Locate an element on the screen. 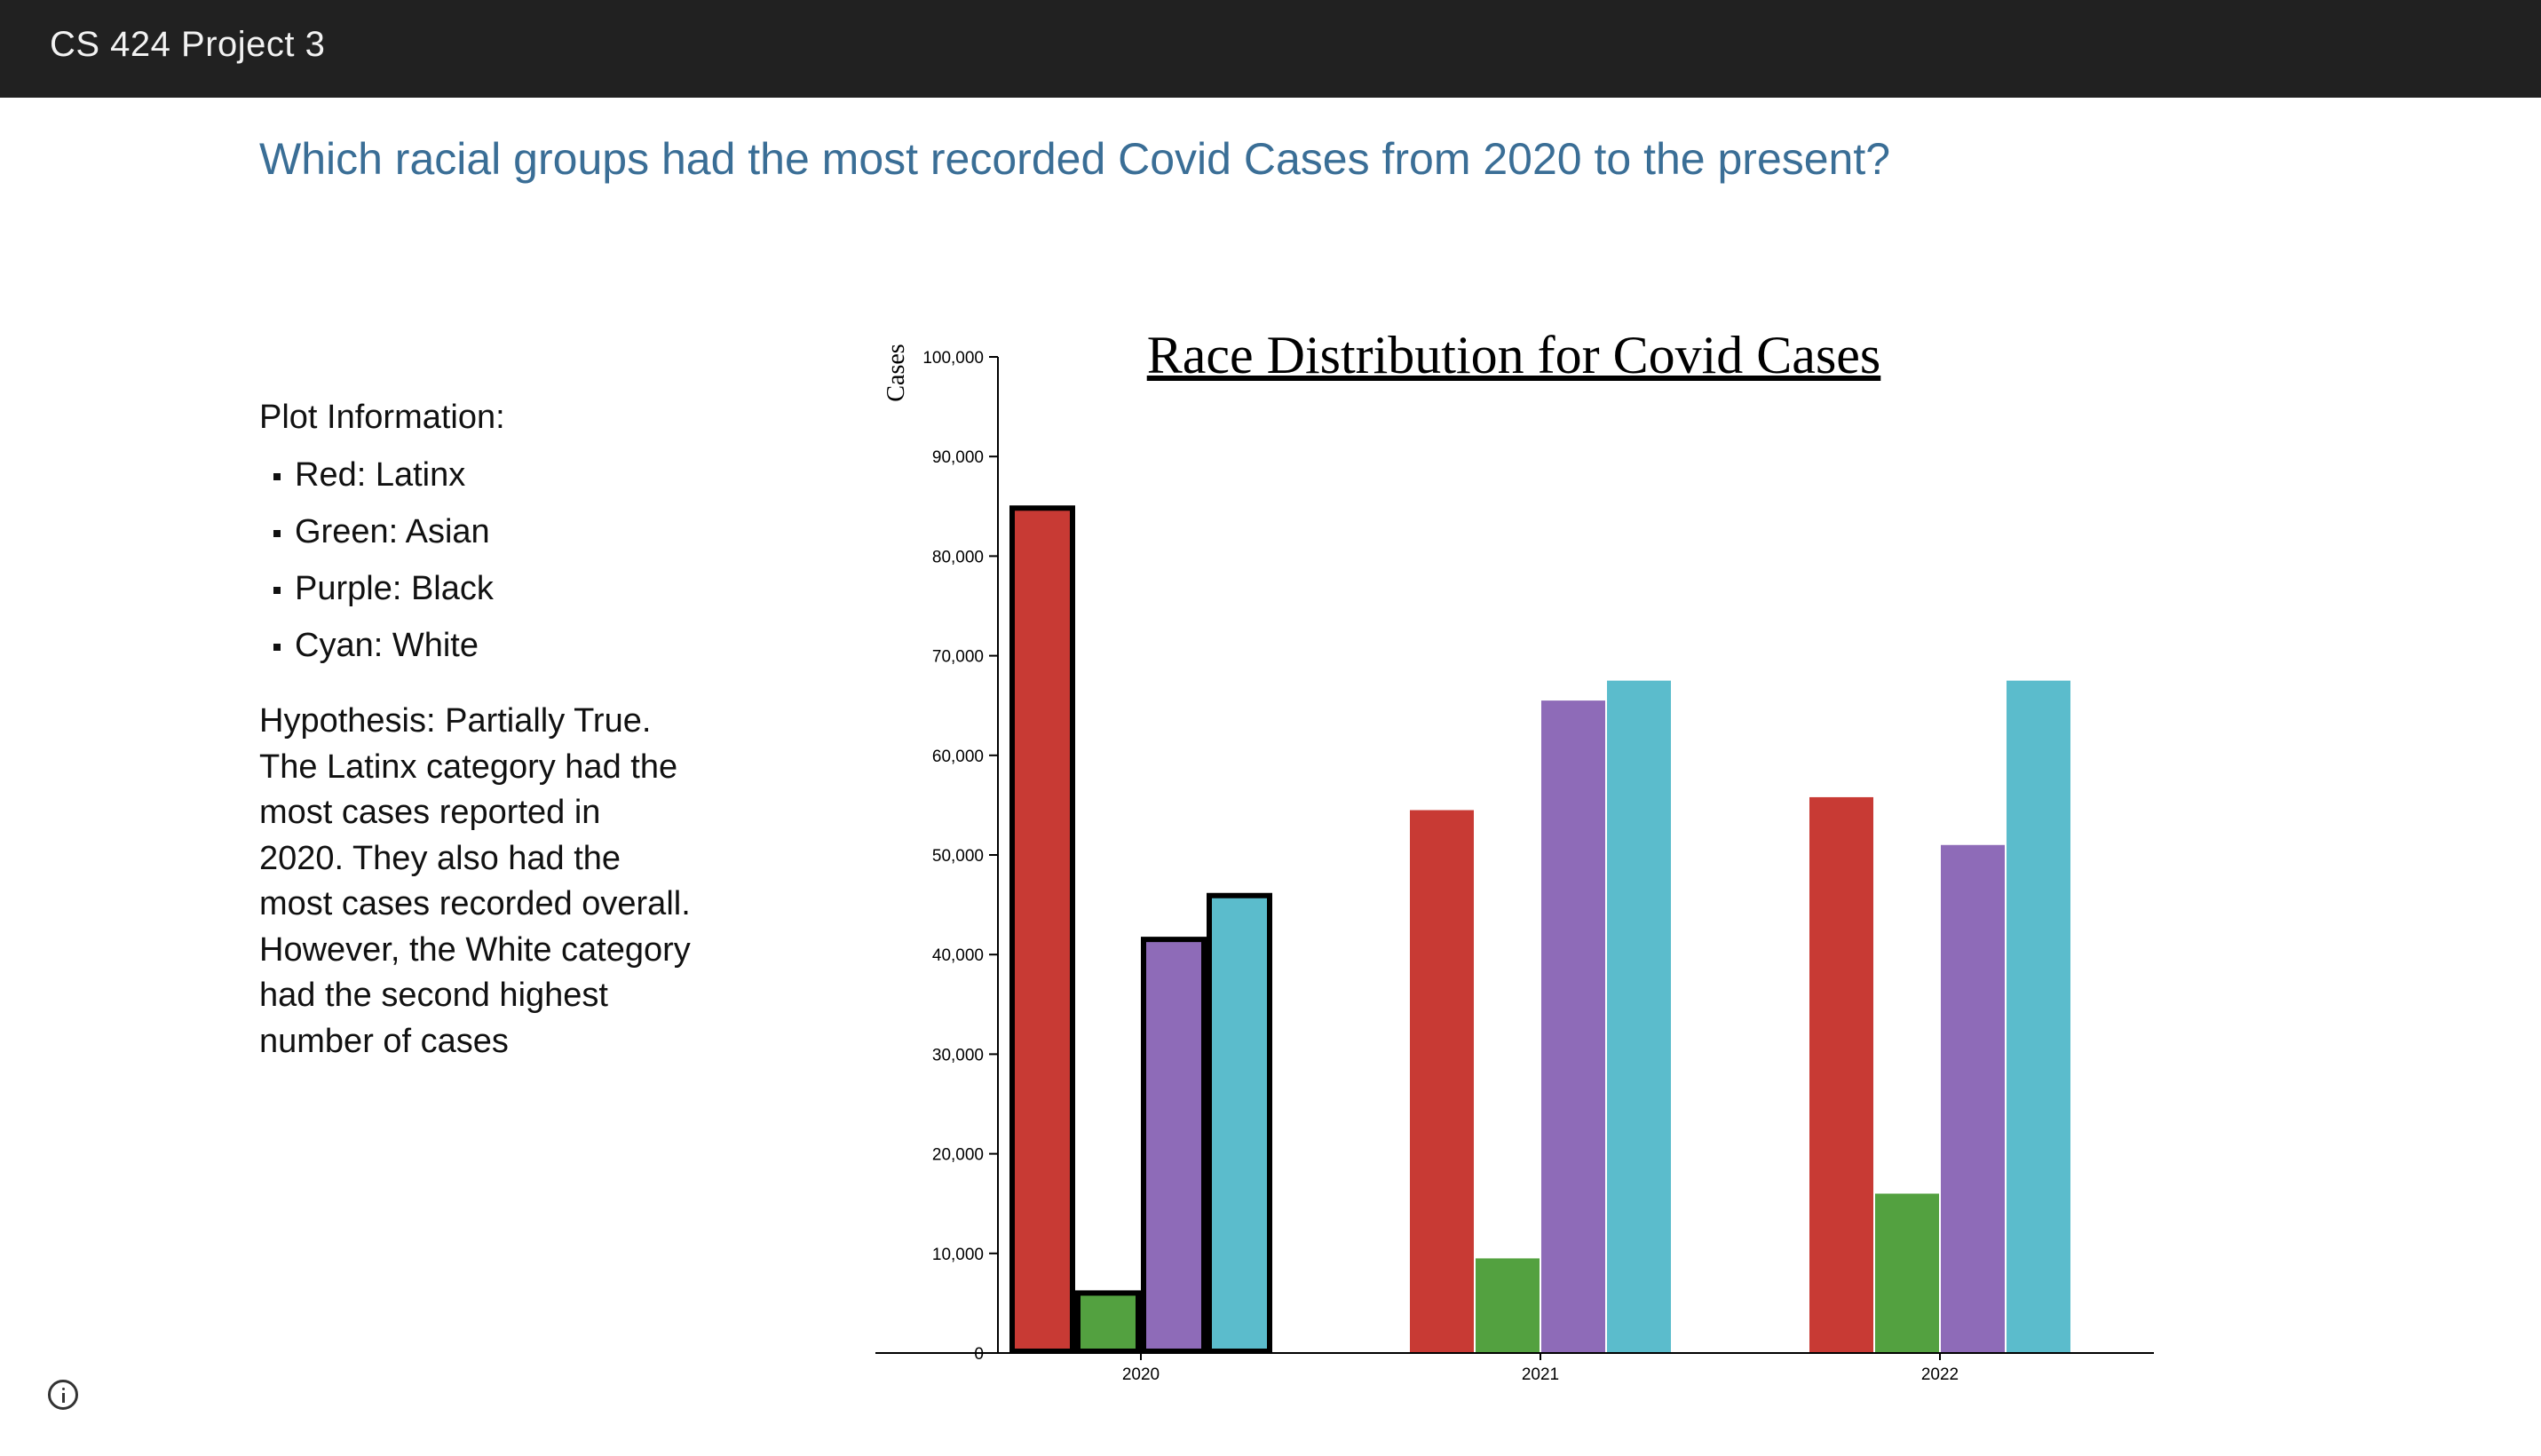  y-tick-label: 80,000 is located at coordinates (958, 557).